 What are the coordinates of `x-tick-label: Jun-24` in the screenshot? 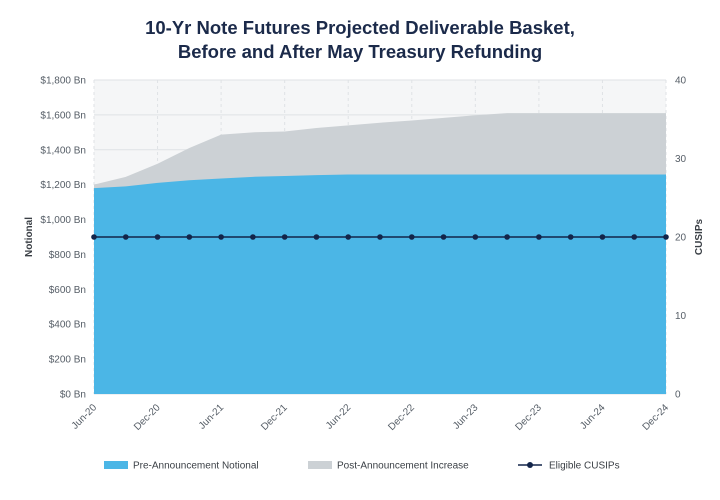 It's located at (593, 417).